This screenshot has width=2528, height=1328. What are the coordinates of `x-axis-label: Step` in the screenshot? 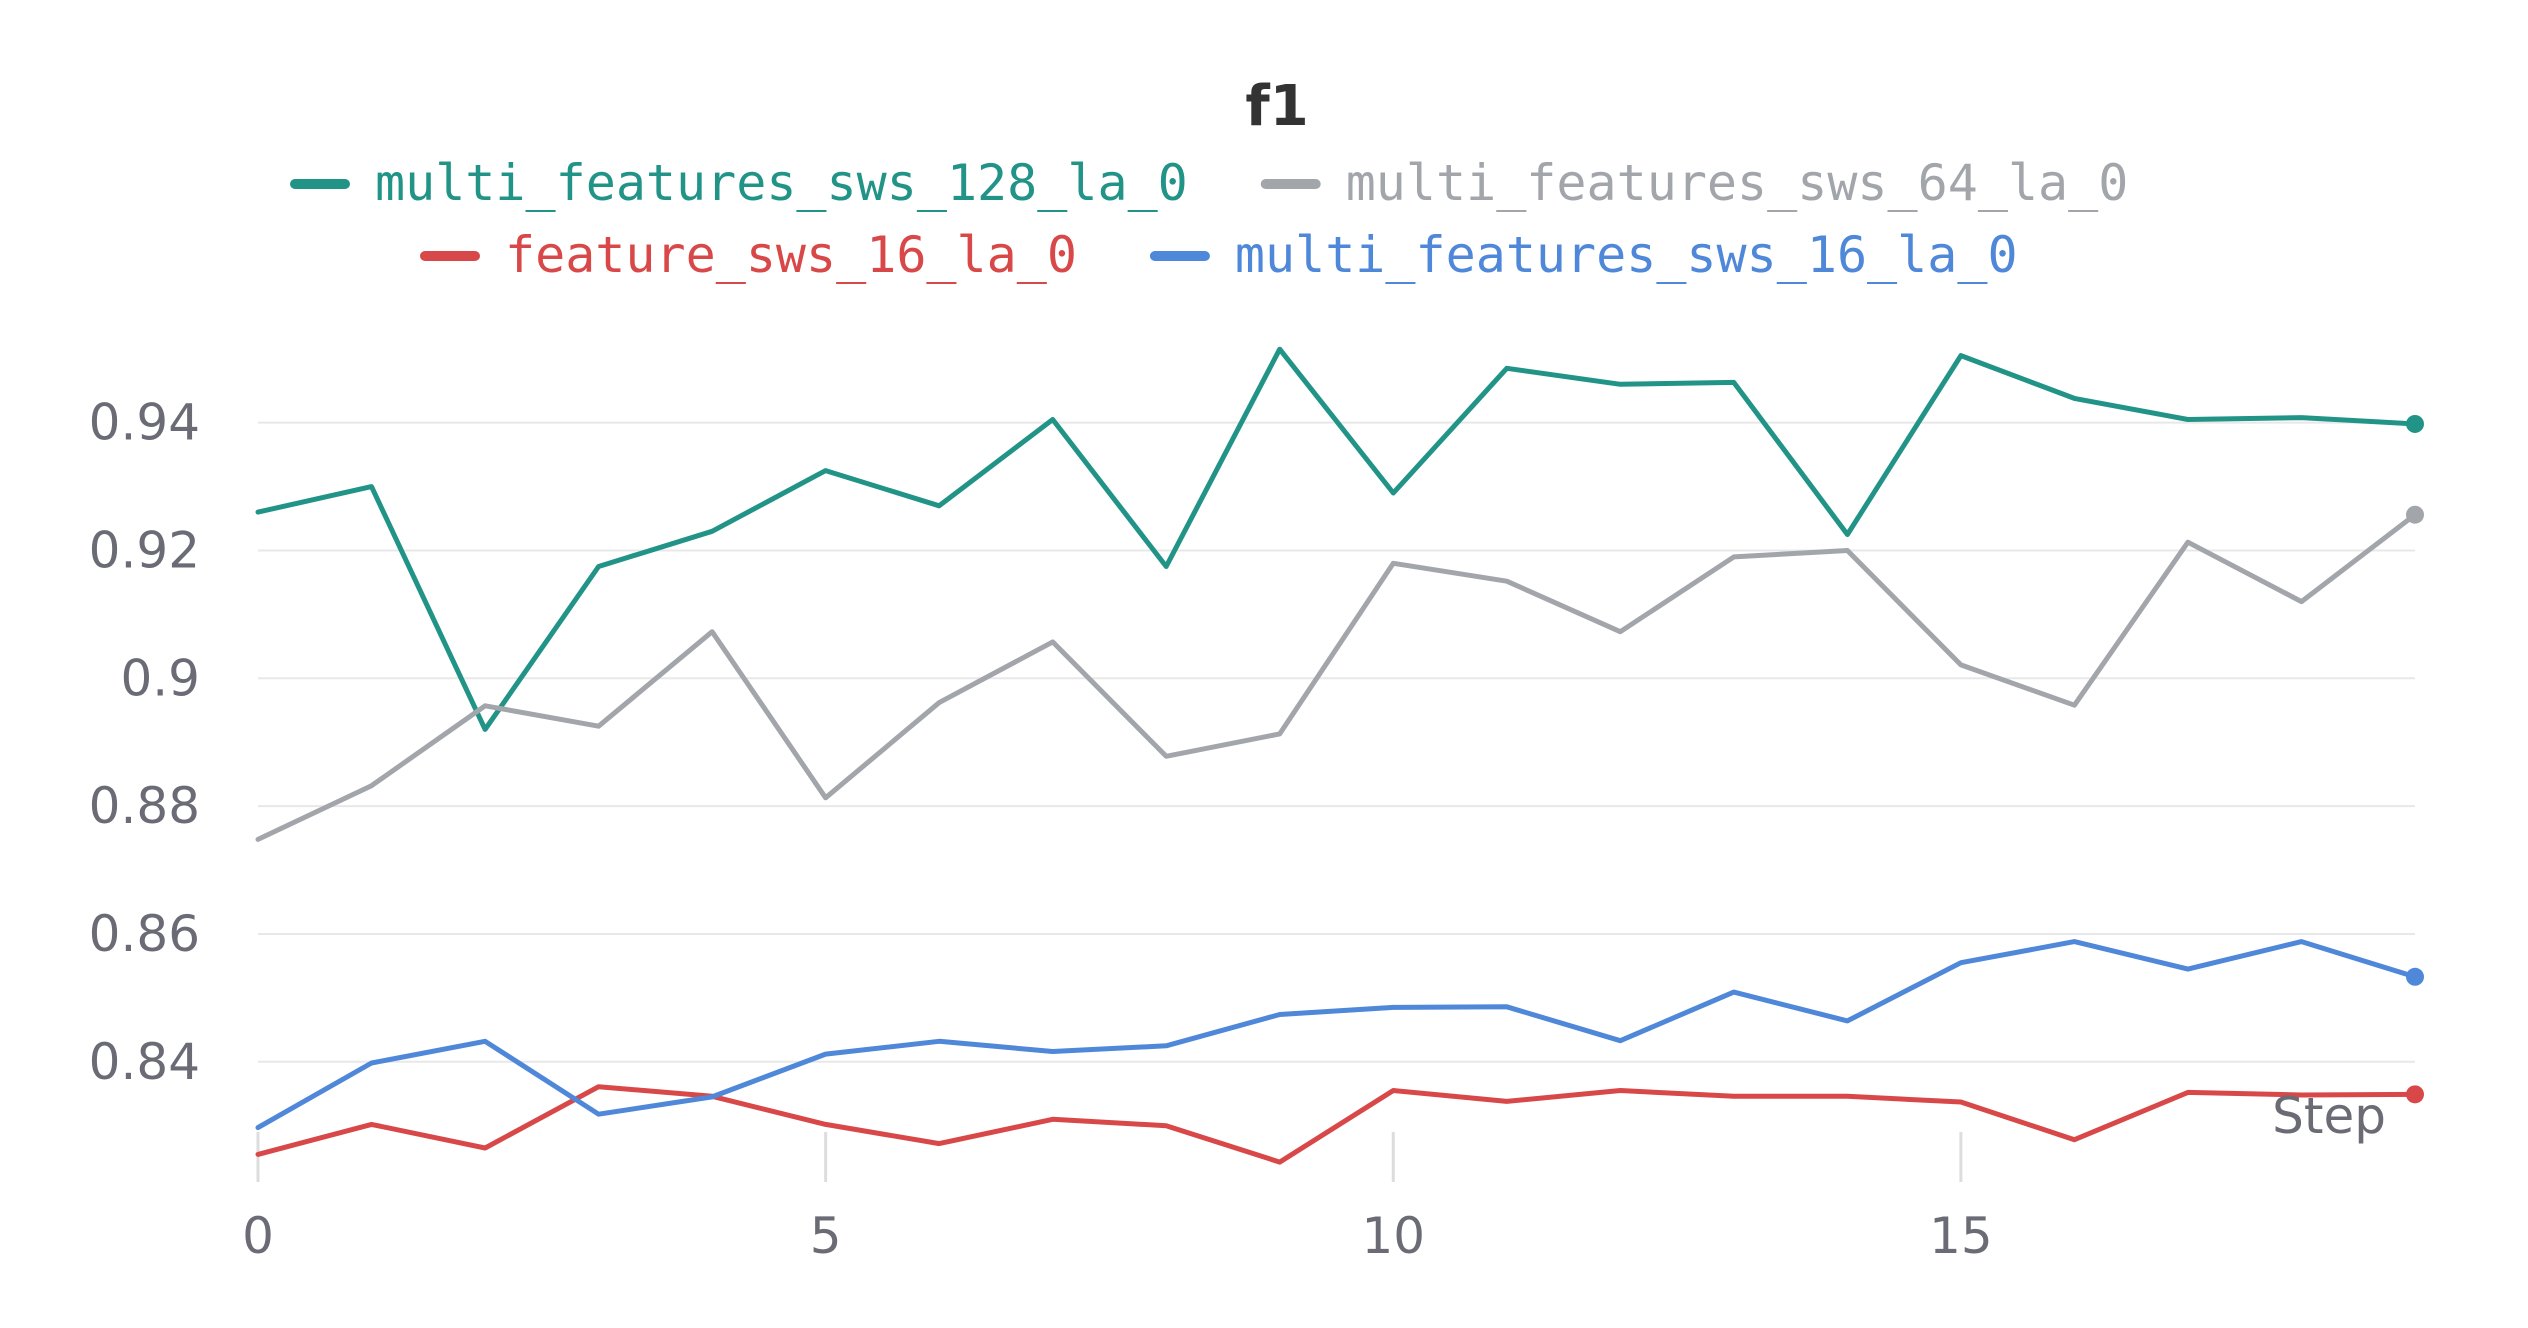 It's located at (2329, 1116).